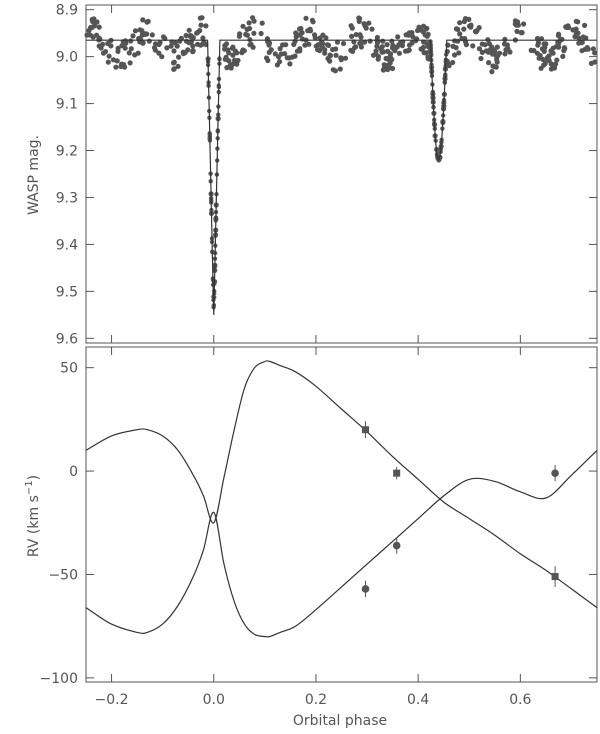  Describe the element at coordinates (59, 679) in the screenshot. I see `bottom-y-tick-label: −100` at that location.